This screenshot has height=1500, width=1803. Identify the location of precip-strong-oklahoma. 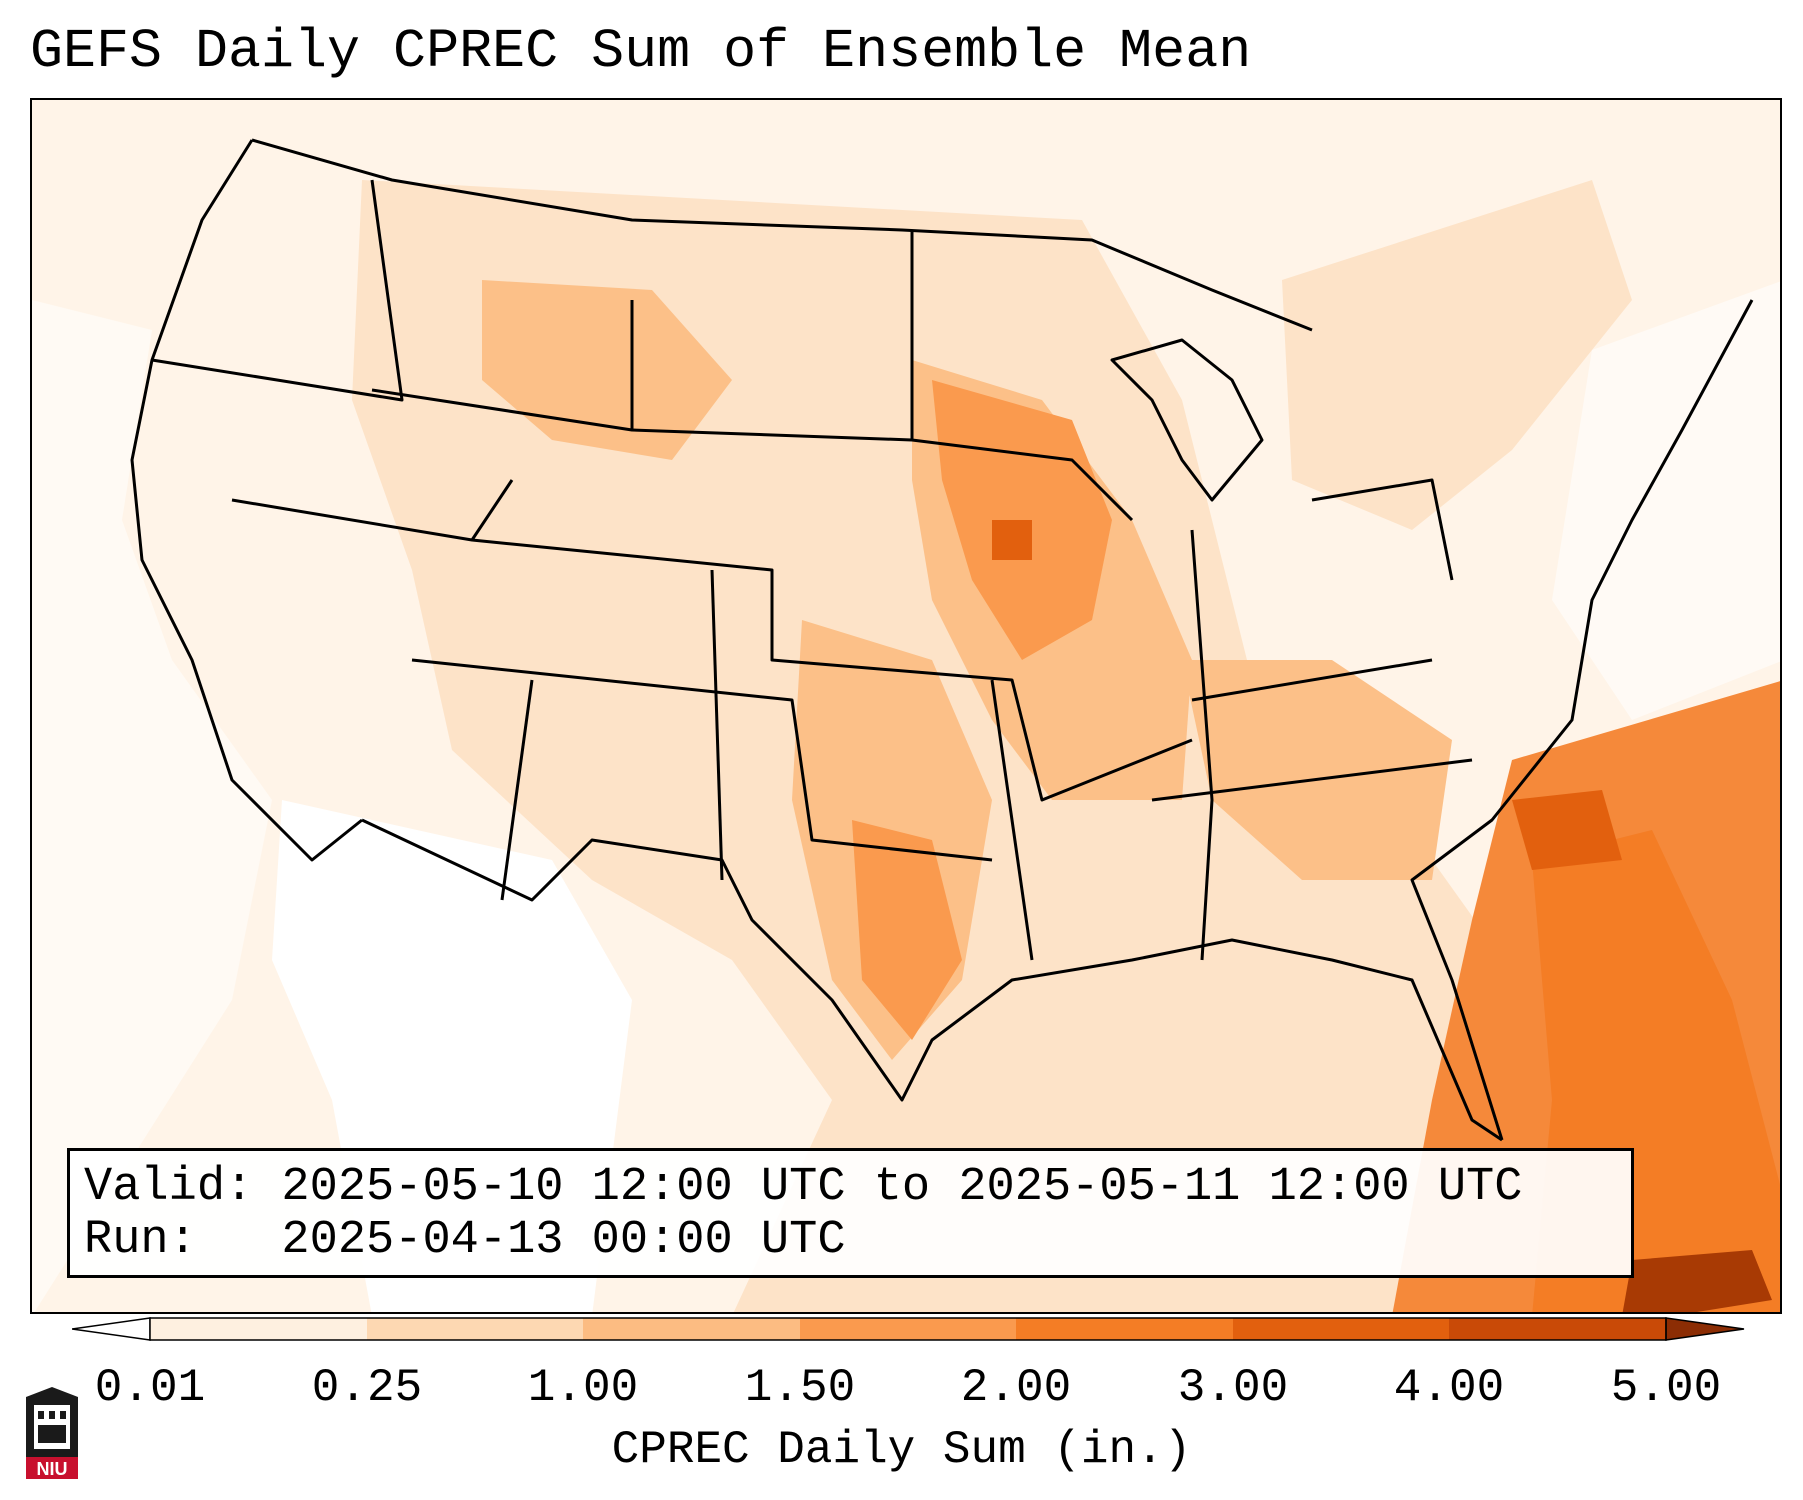
(907, 930).